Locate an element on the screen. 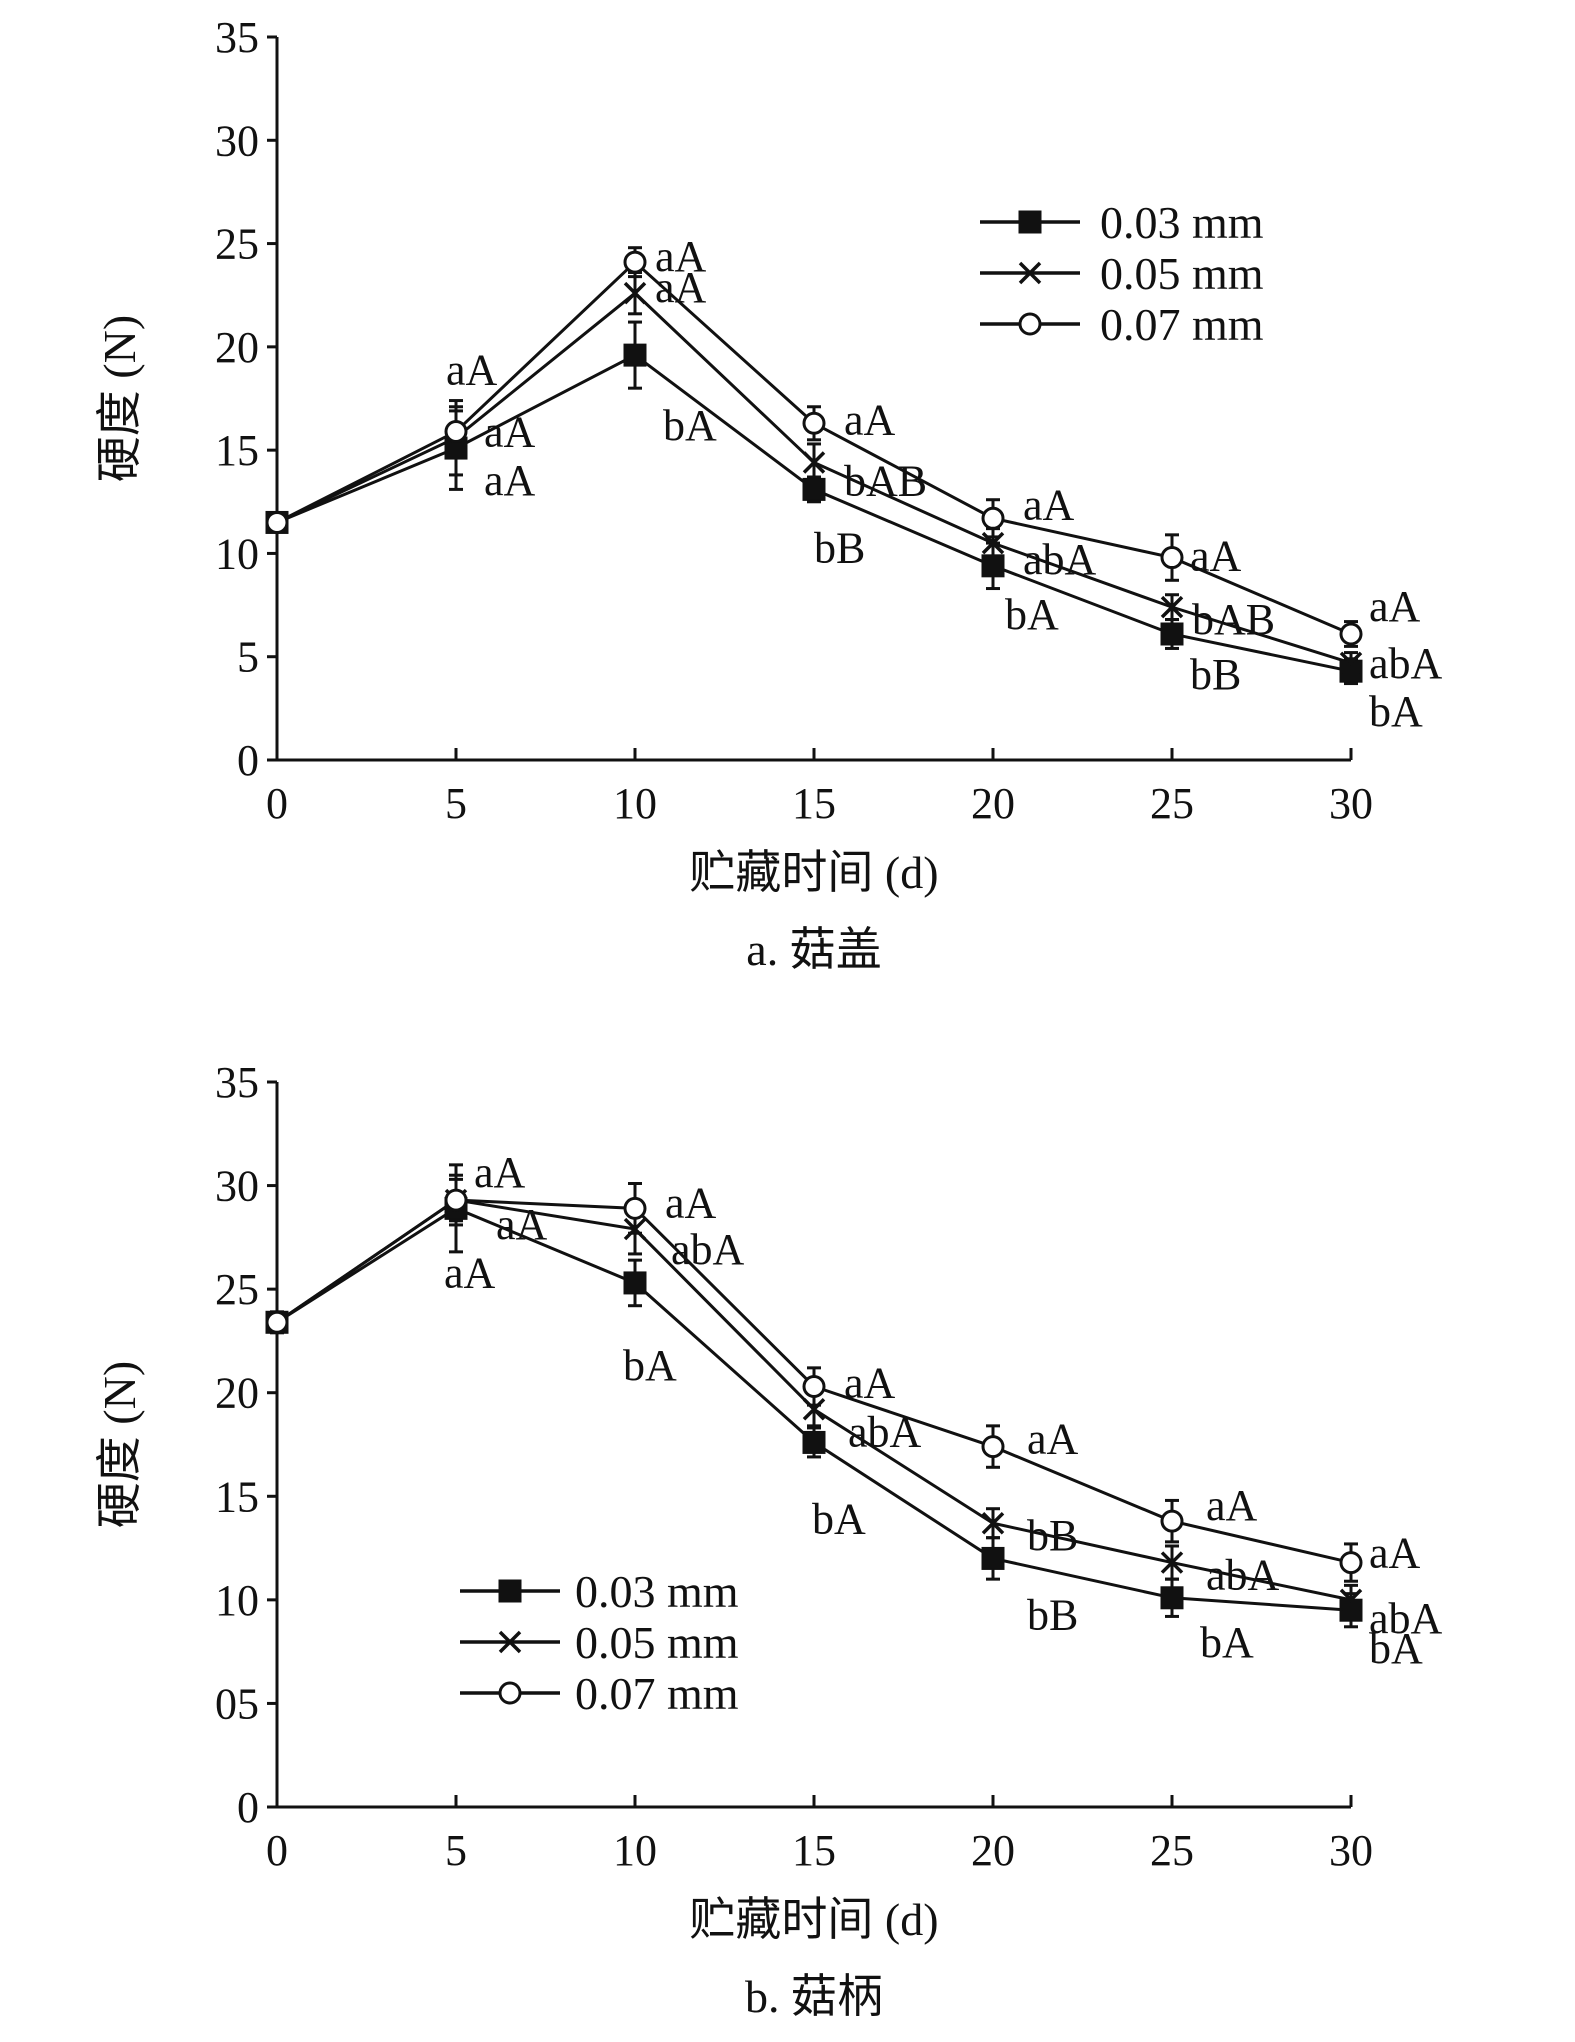 The width and height of the screenshot is (1575, 2042). significance-label: bAB is located at coordinates (885, 481).